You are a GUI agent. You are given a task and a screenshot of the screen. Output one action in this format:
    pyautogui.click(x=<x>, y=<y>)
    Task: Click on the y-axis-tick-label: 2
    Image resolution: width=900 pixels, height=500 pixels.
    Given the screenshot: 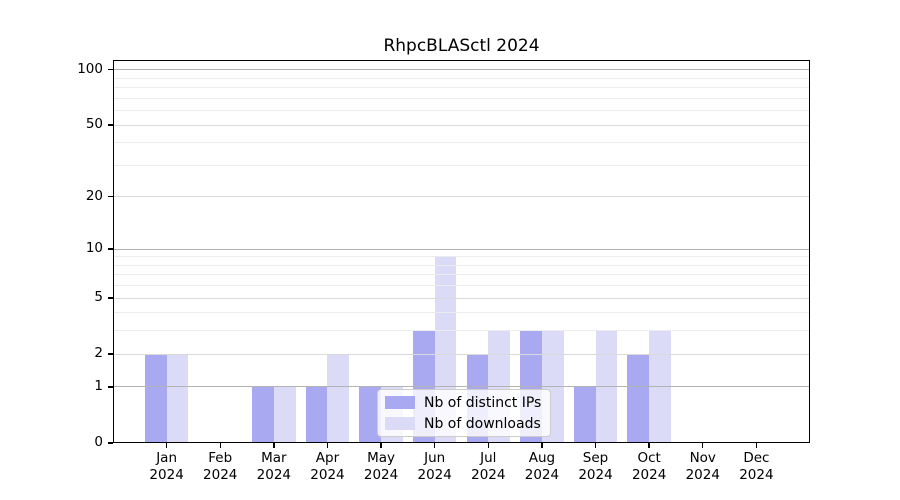 What is the action you would take?
    pyautogui.click(x=98, y=353)
    